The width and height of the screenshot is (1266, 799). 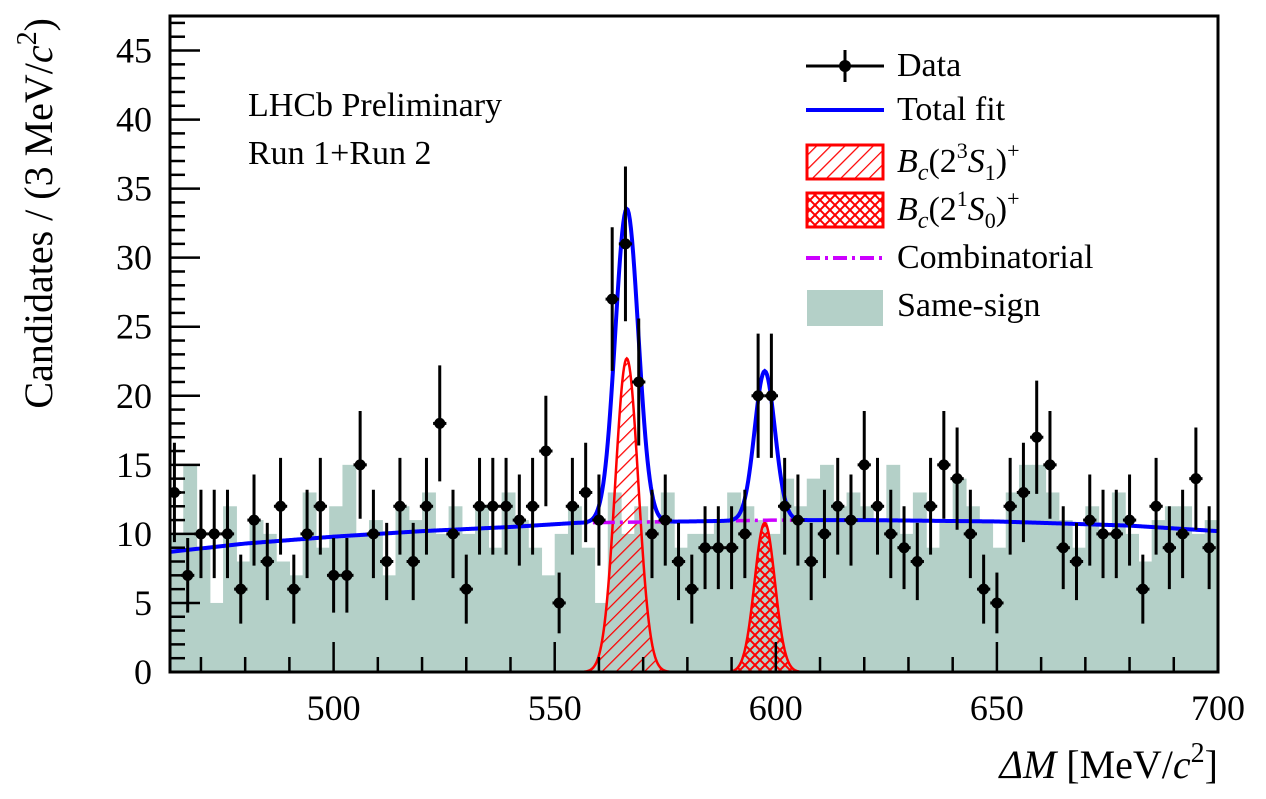 What do you see at coordinates (997, 708) in the screenshot?
I see `x-tick-label: 650` at bounding box center [997, 708].